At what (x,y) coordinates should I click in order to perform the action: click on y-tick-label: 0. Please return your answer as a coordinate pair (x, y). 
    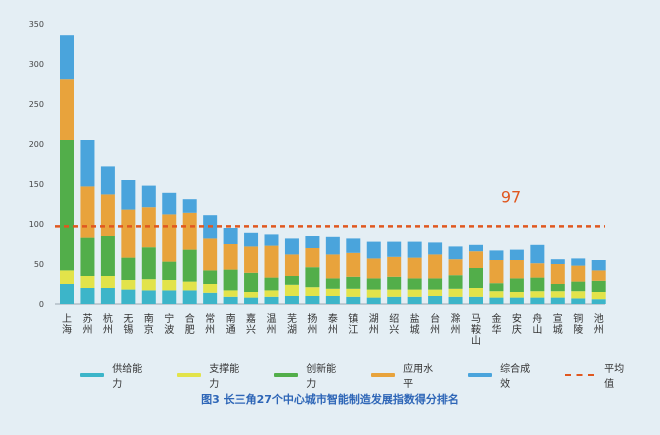
    Looking at the image, I should click on (41, 304).